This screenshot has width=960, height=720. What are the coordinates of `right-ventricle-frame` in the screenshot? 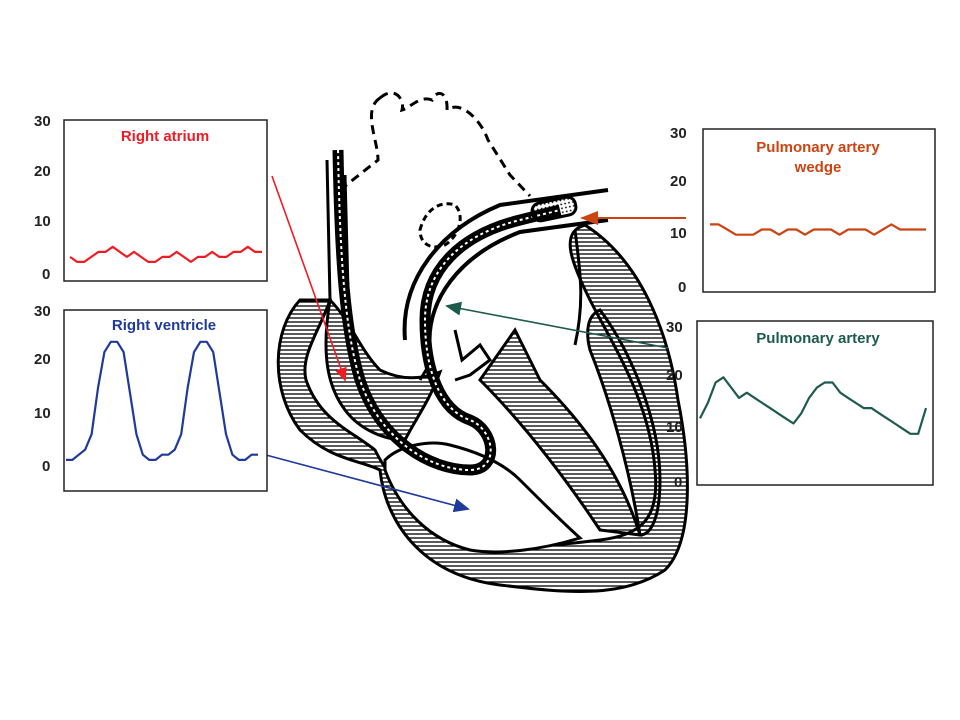 It's located at (165, 400).